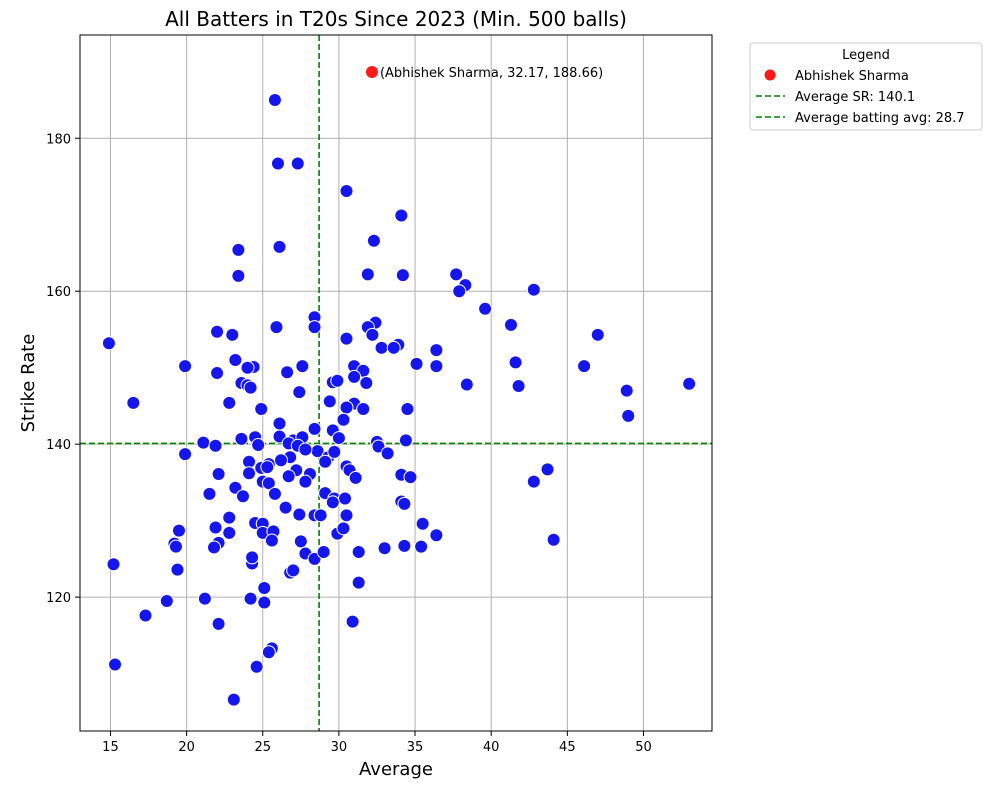  I want to click on x-axis-label: Average, so click(396, 769).